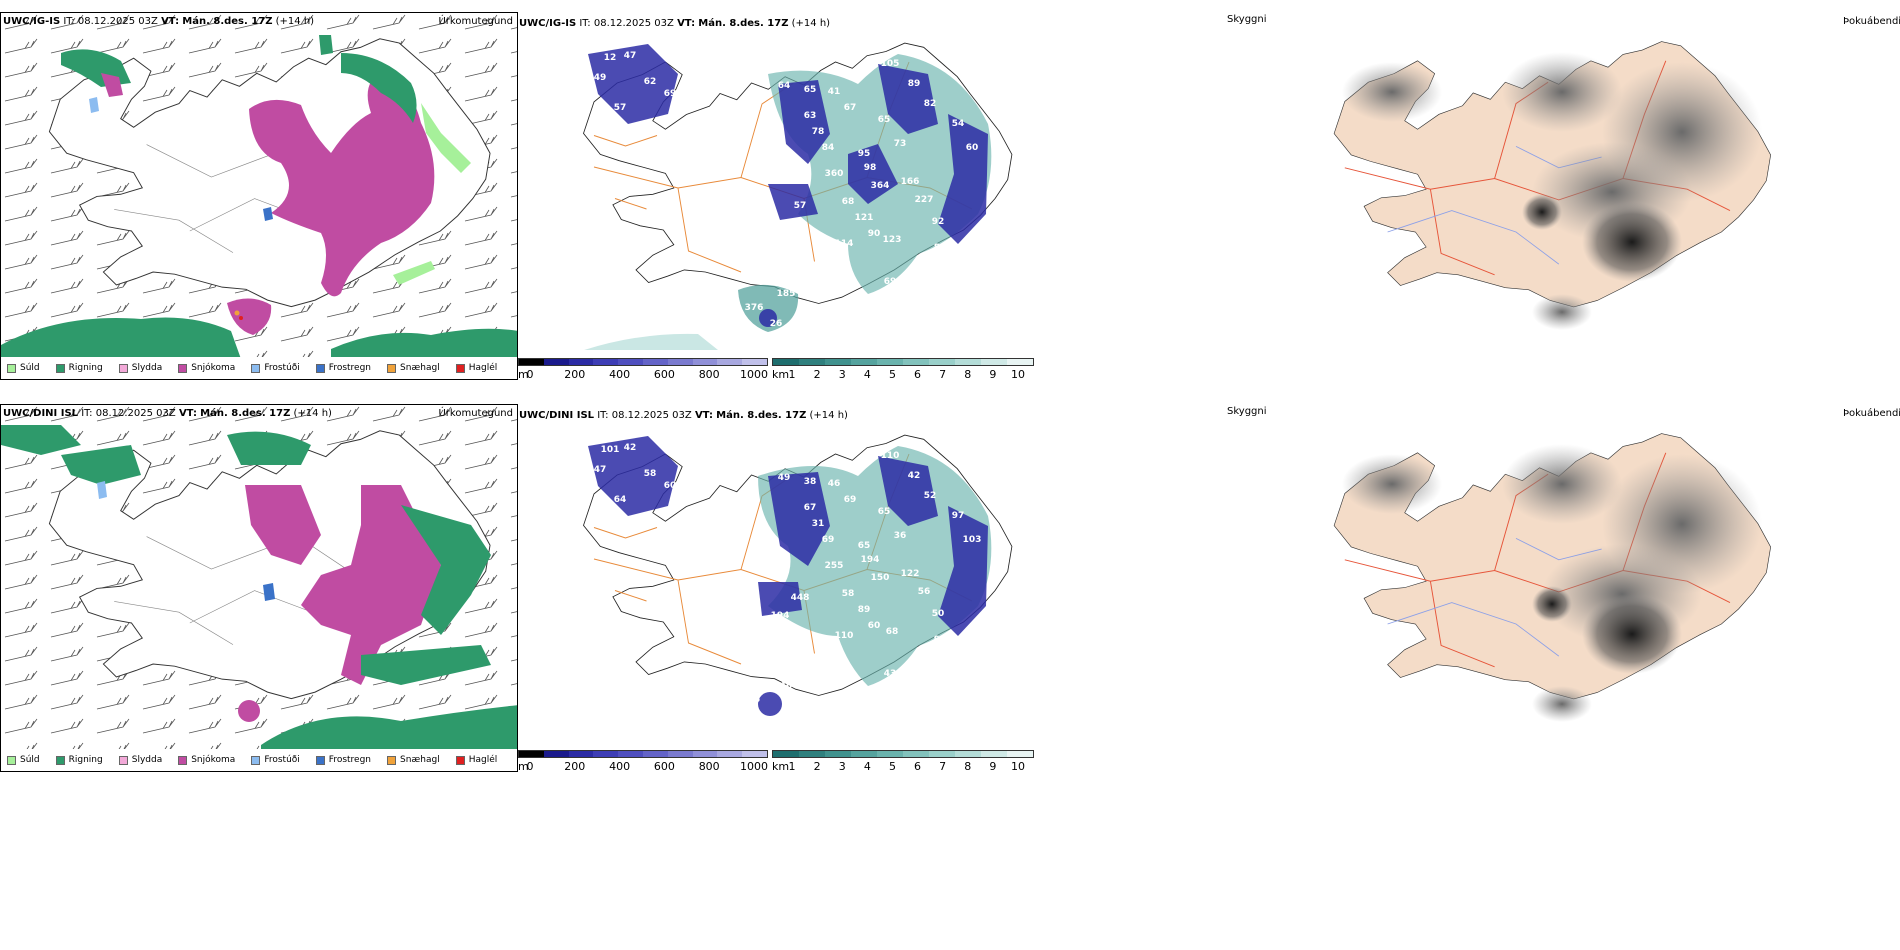 The image size is (1900, 950). Describe the element at coordinates (870, 168) in the screenshot. I see `cloud-base-value: 98` at that location.